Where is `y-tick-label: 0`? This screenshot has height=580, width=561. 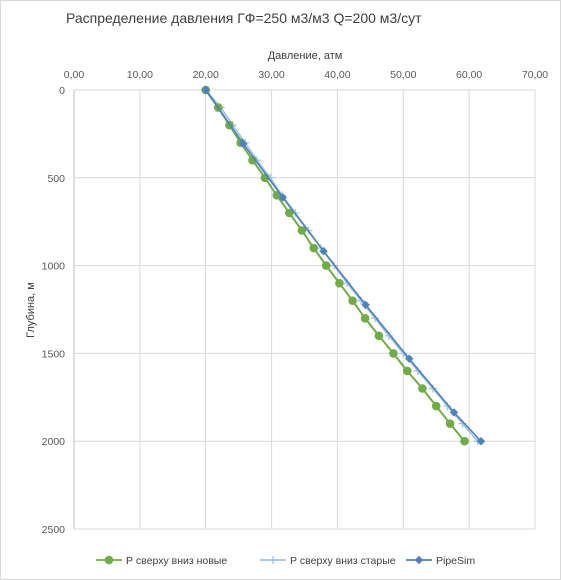 y-tick-label: 0 is located at coordinates (62, 91).